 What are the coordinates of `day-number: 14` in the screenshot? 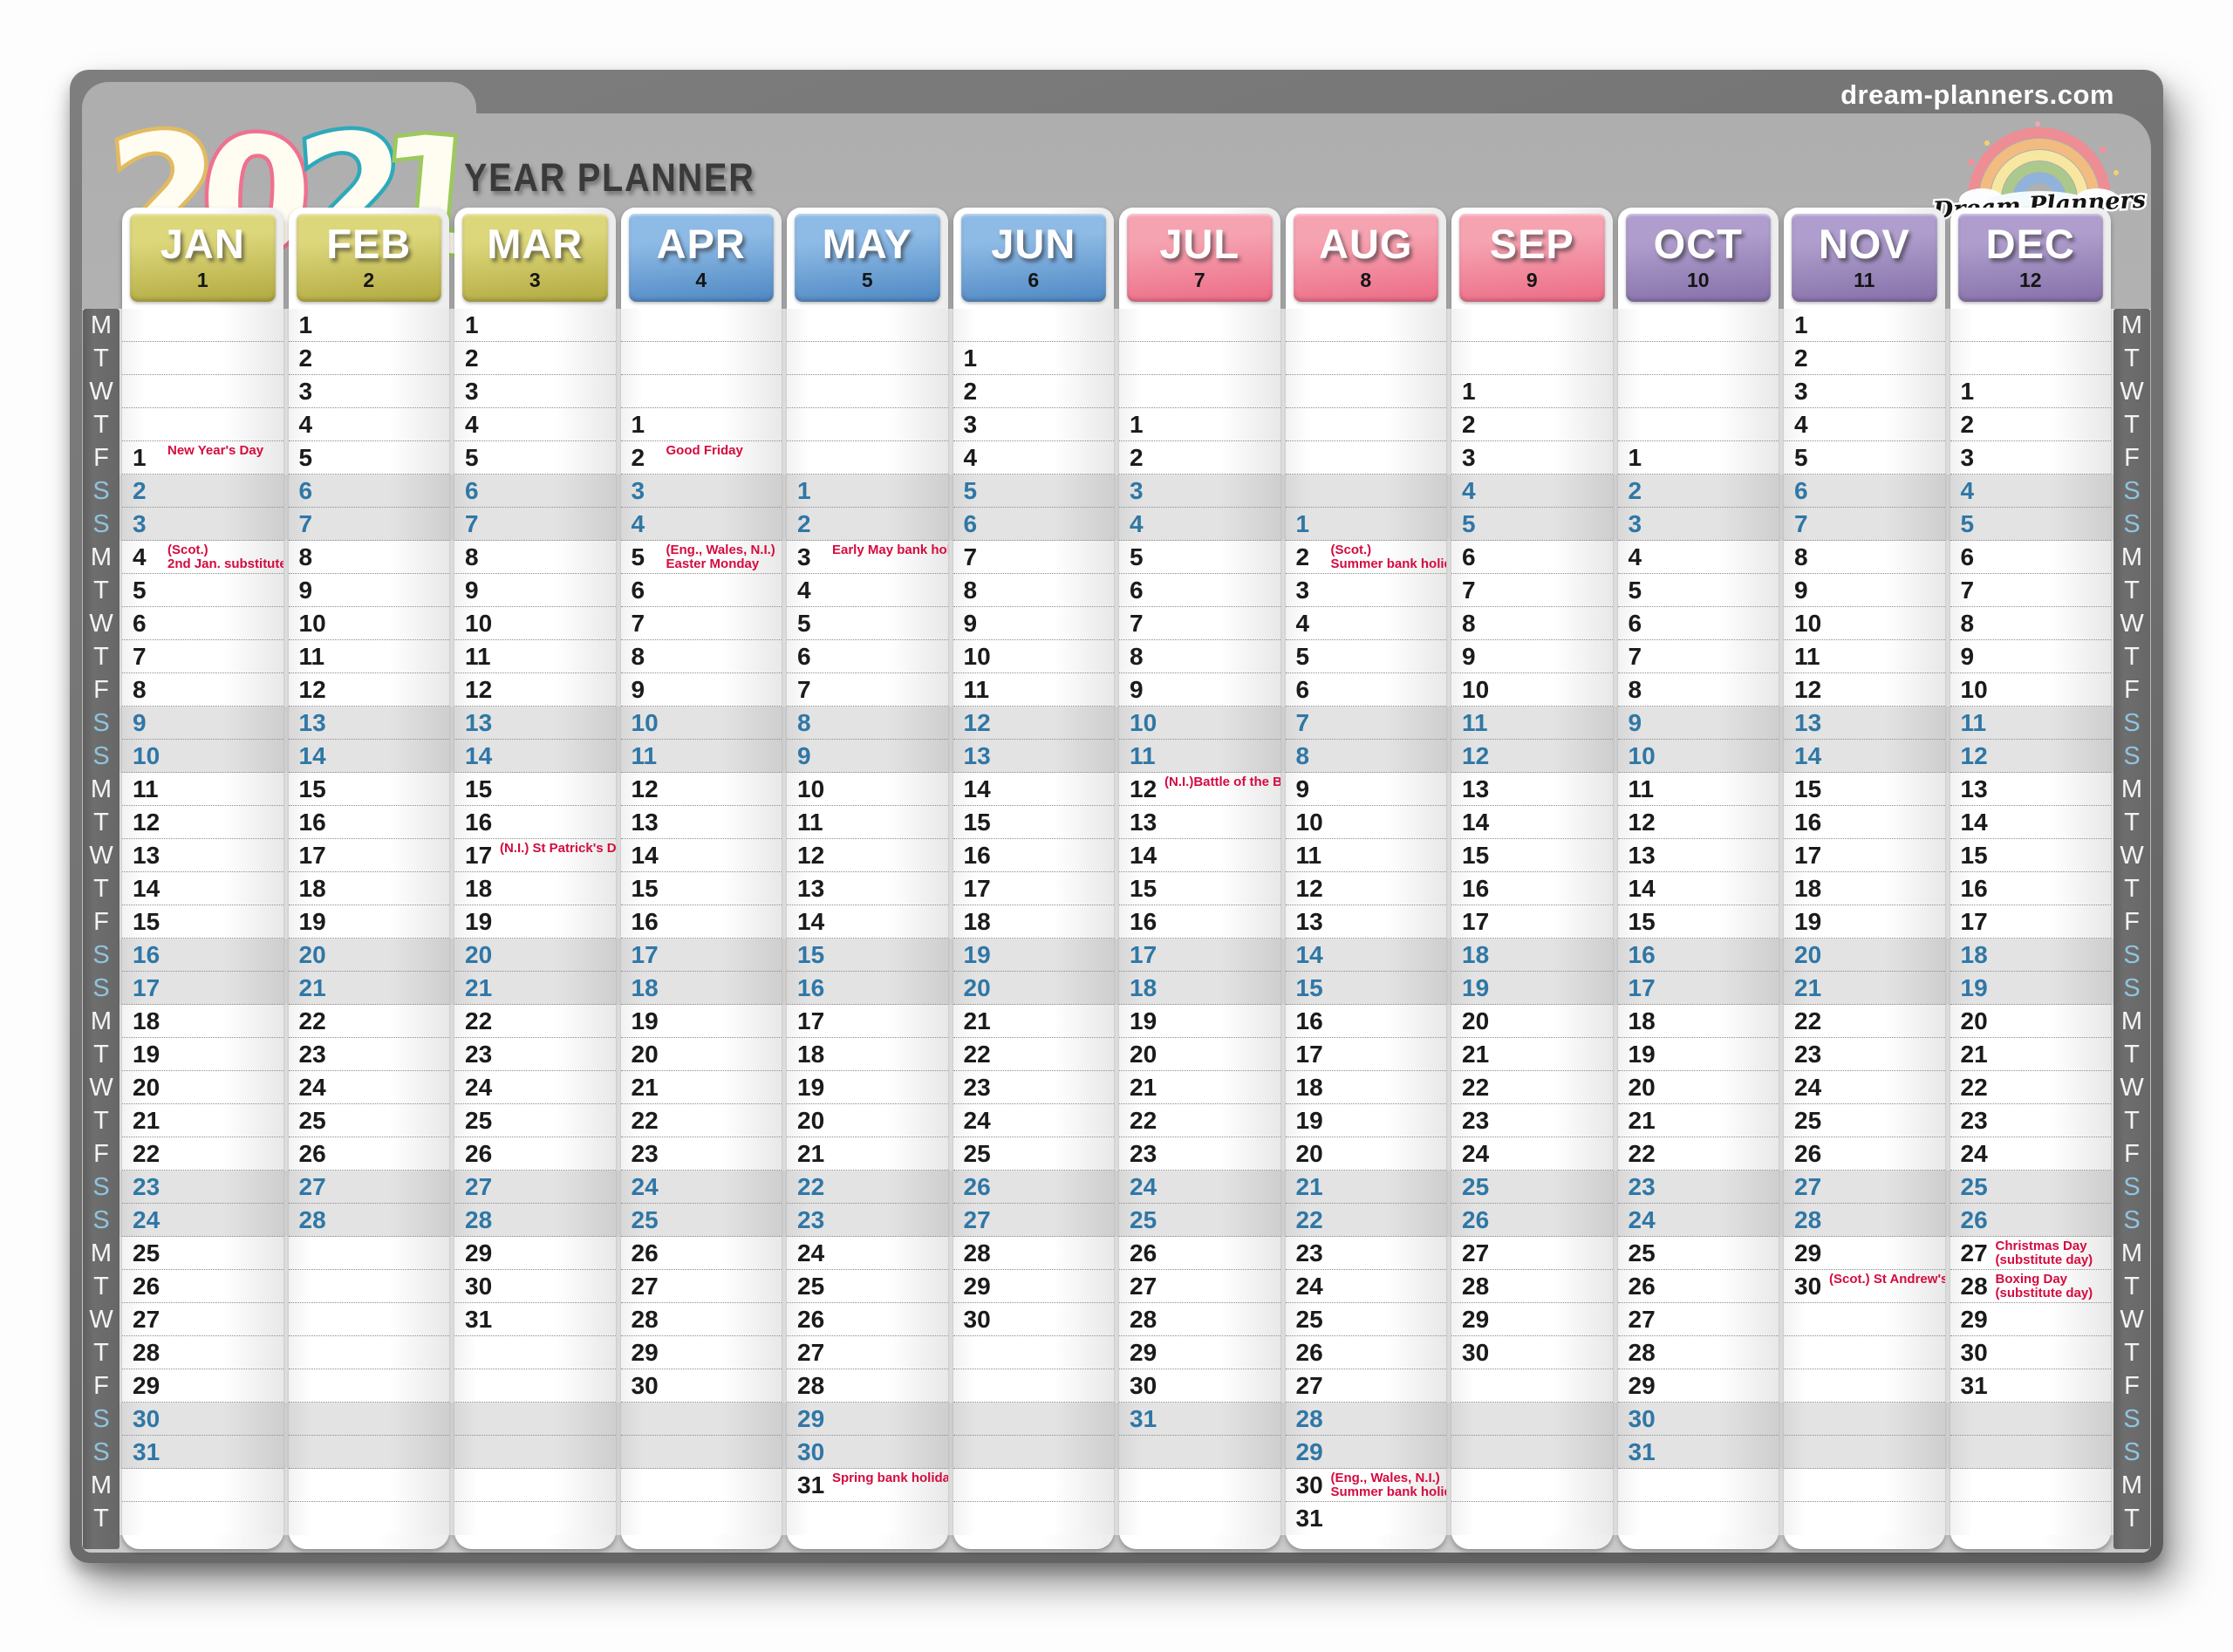 It's located at (977, 788).